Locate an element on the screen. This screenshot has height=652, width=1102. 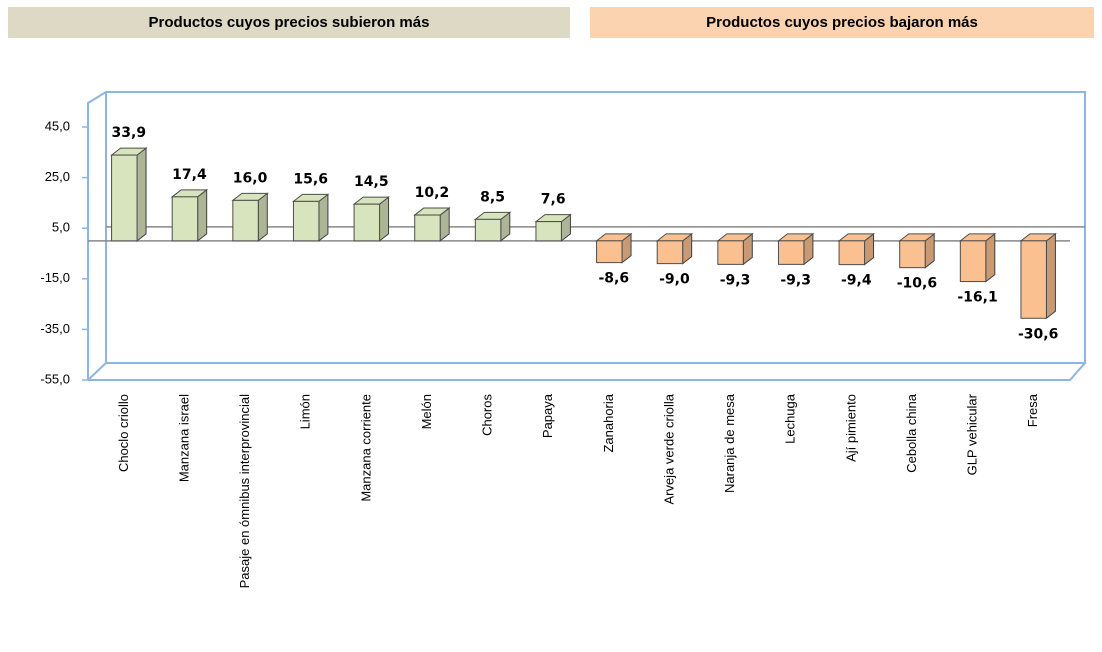
value-label: 16,0 is located at coordinates (250, 178).